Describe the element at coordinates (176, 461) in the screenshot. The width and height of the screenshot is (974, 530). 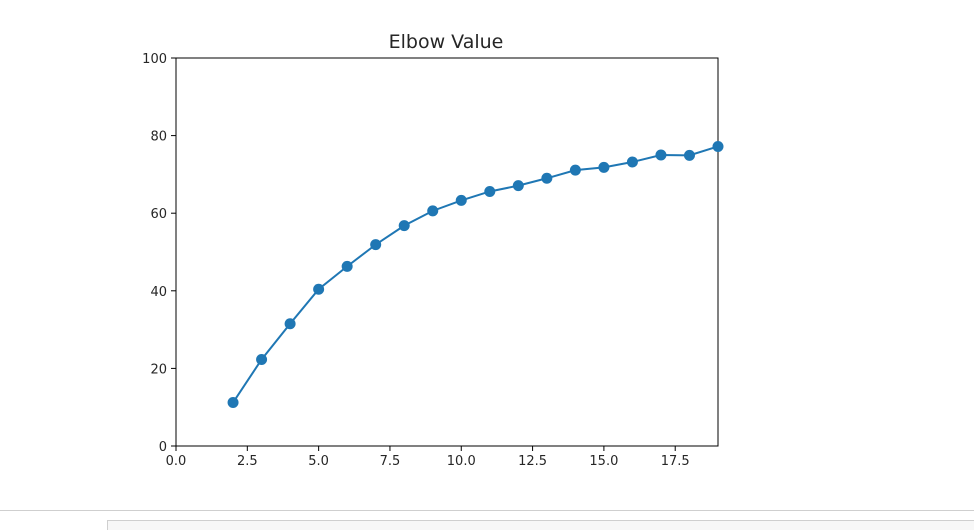
I see `x-tick-label: 0.0` at that location.